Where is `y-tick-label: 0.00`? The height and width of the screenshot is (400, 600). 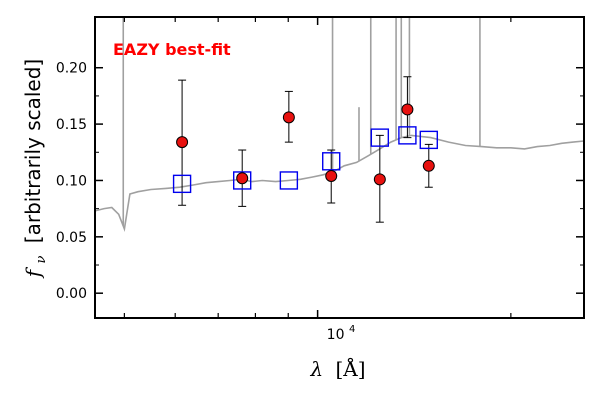 y-tick-label: 0.00 is located at coordinates (71, 294).